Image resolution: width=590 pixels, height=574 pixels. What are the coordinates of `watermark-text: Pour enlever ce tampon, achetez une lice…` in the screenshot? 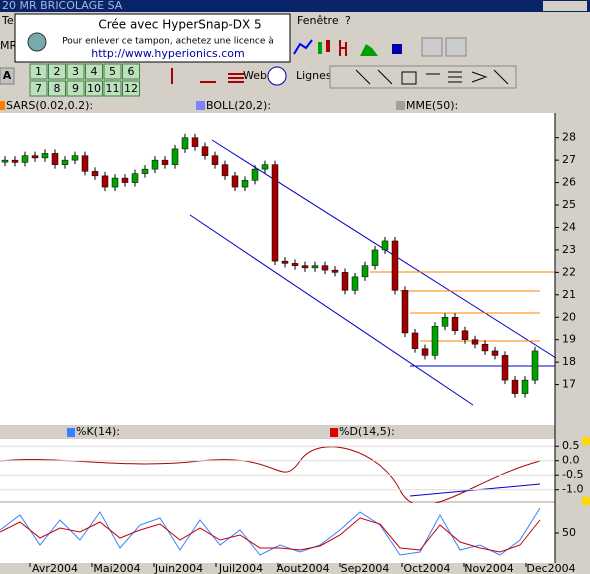 It's located at (168, 42).